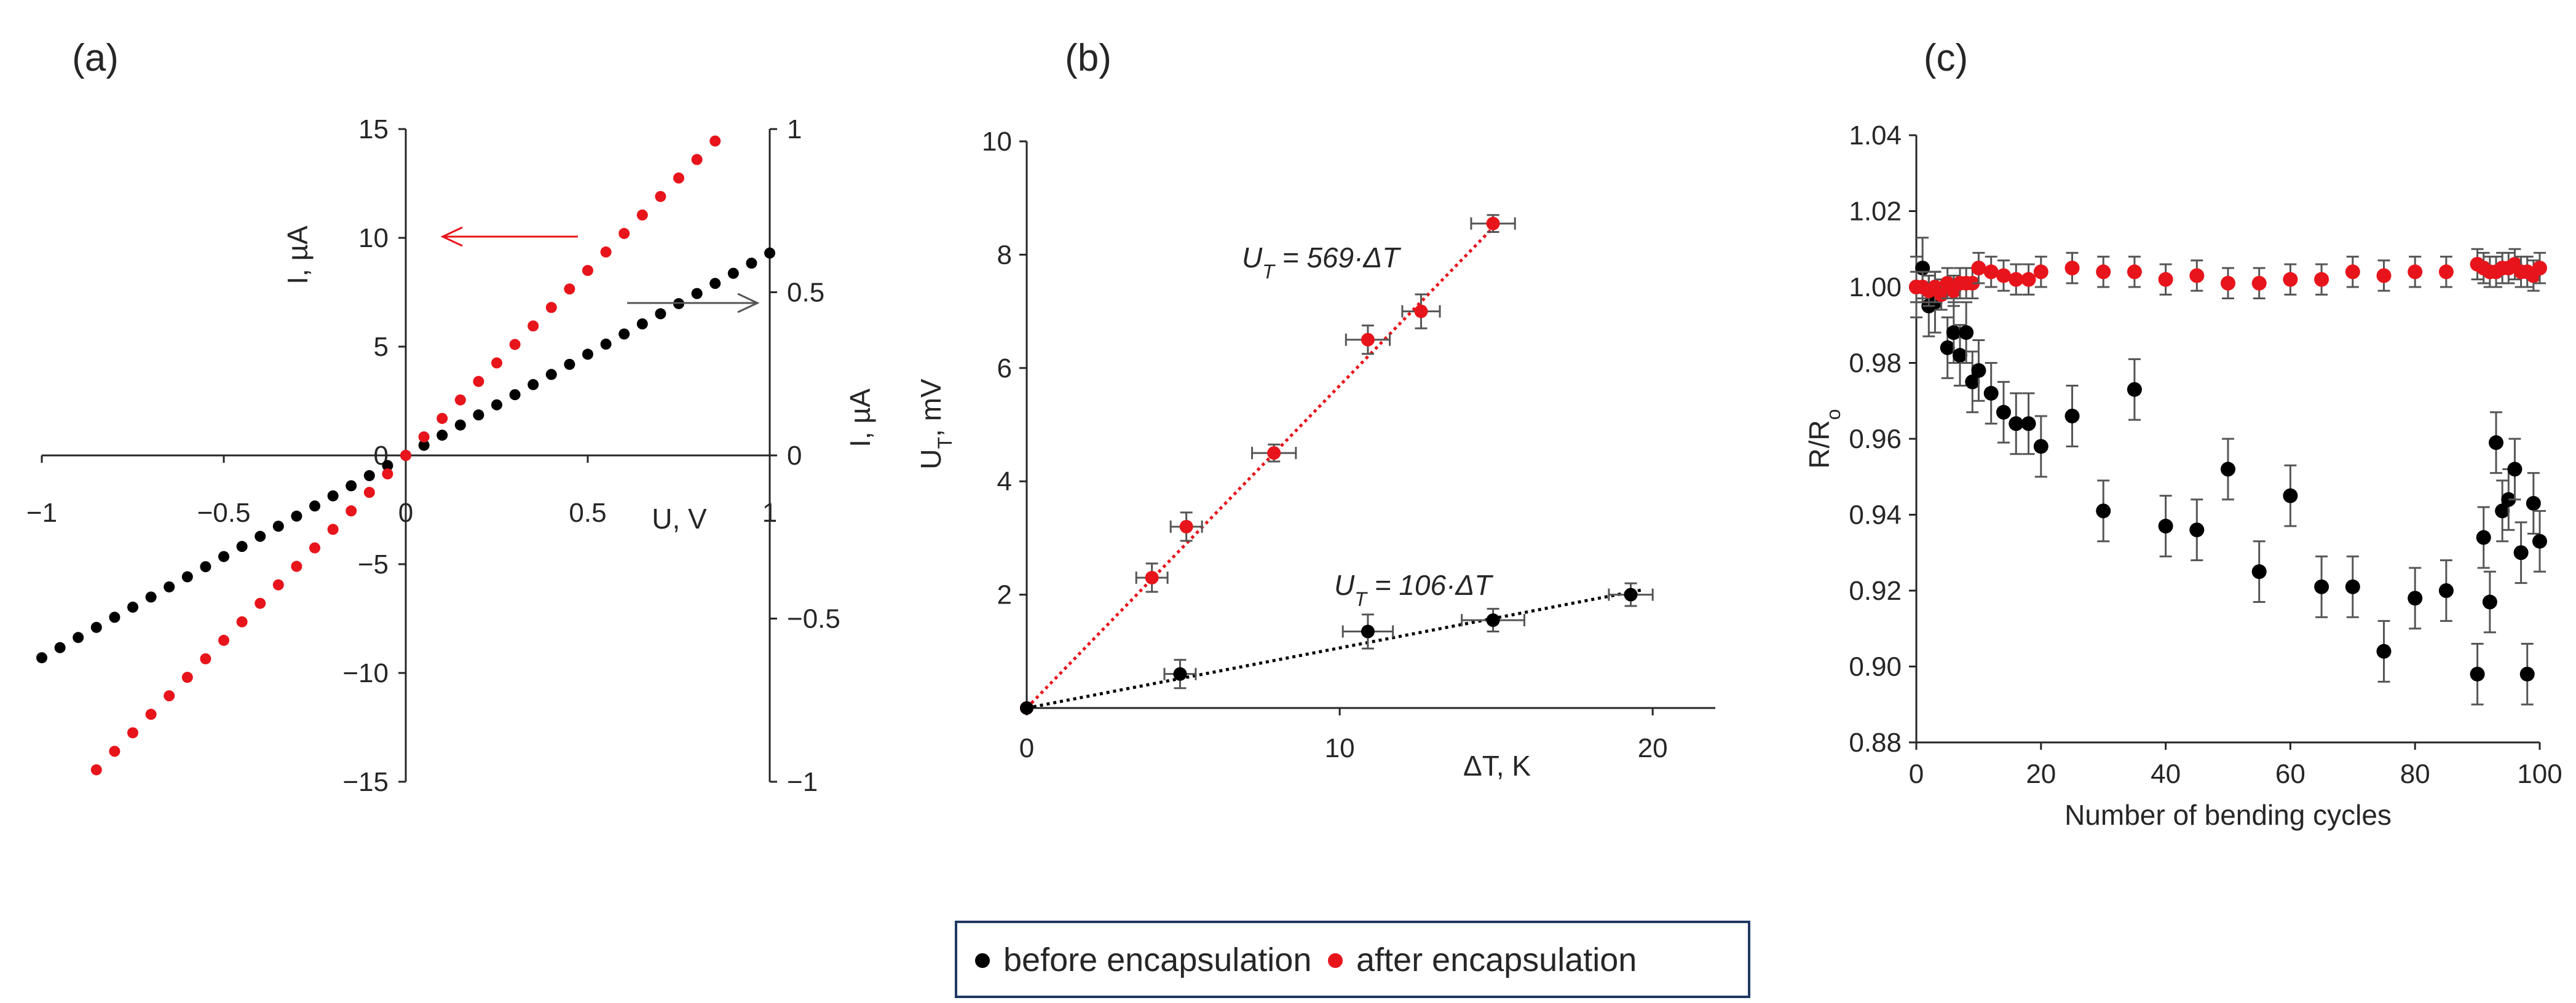  I want to click on a-x-tick-label-4: 1, so click(770, 513).